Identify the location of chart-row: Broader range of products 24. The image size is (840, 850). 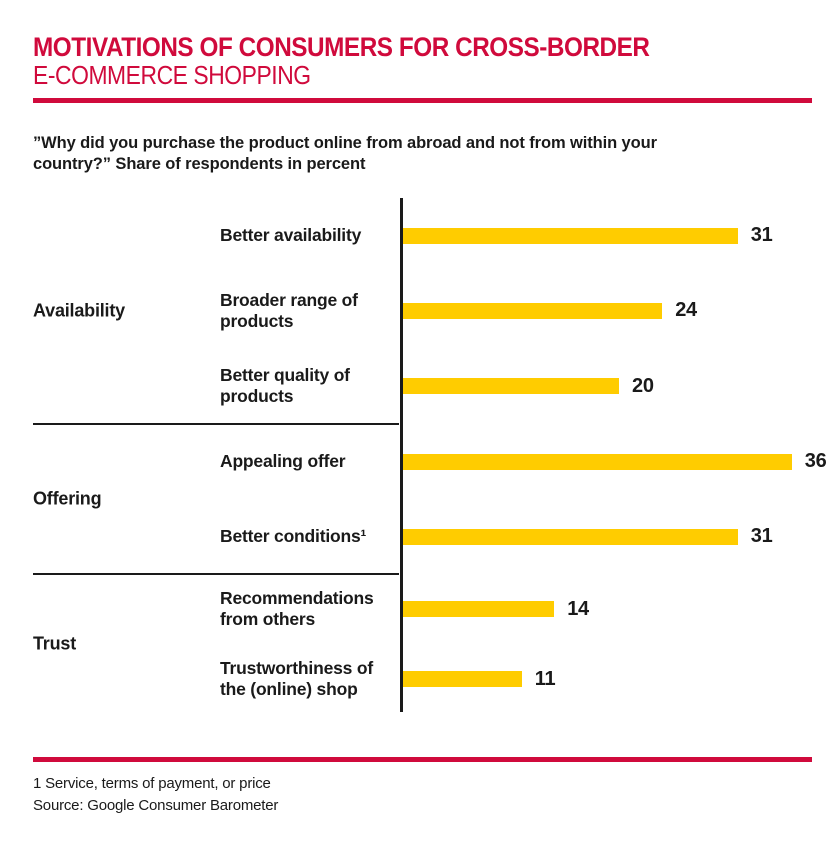
(422, 310).